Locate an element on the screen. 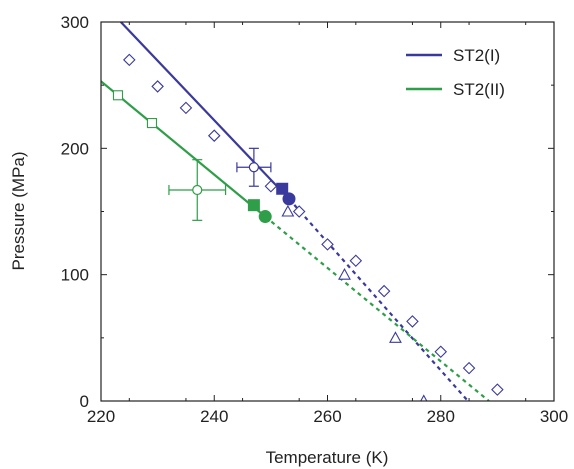 This screenshot has width=574, height=469. legend-label-st2-i: ST2(I) is located at coordinates (476, 55).